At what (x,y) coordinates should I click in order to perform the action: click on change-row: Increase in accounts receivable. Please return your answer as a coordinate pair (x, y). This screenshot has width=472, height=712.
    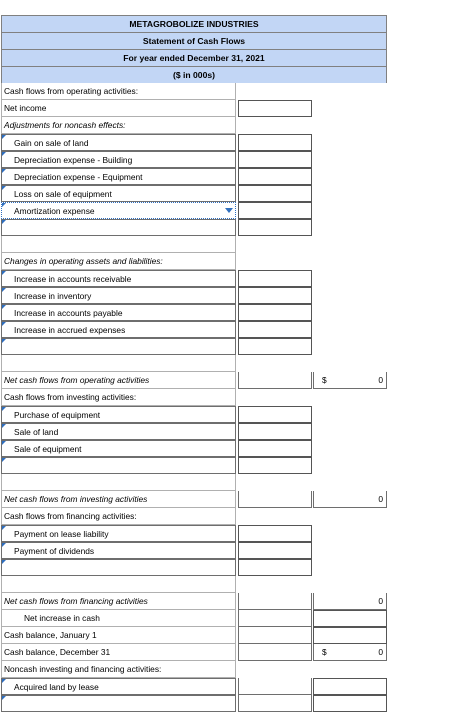
    Looking at the image, I should click on (194, 278).